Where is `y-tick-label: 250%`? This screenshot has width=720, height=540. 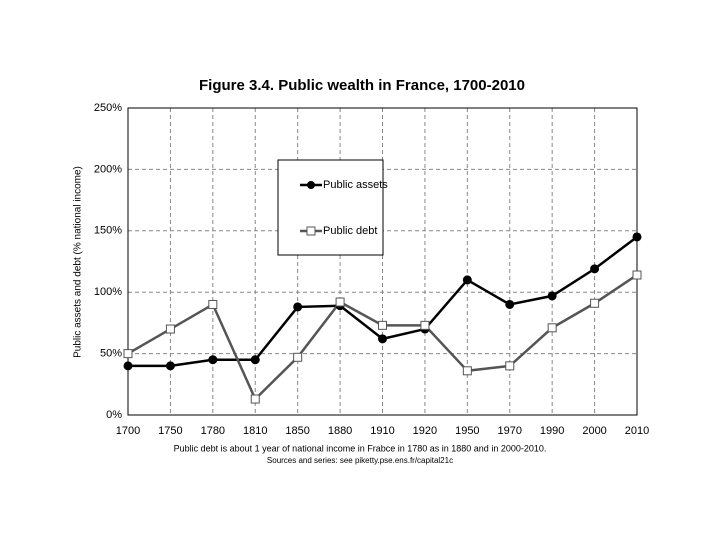
y-tick-label: 250% is located at coordinates (108, 108).